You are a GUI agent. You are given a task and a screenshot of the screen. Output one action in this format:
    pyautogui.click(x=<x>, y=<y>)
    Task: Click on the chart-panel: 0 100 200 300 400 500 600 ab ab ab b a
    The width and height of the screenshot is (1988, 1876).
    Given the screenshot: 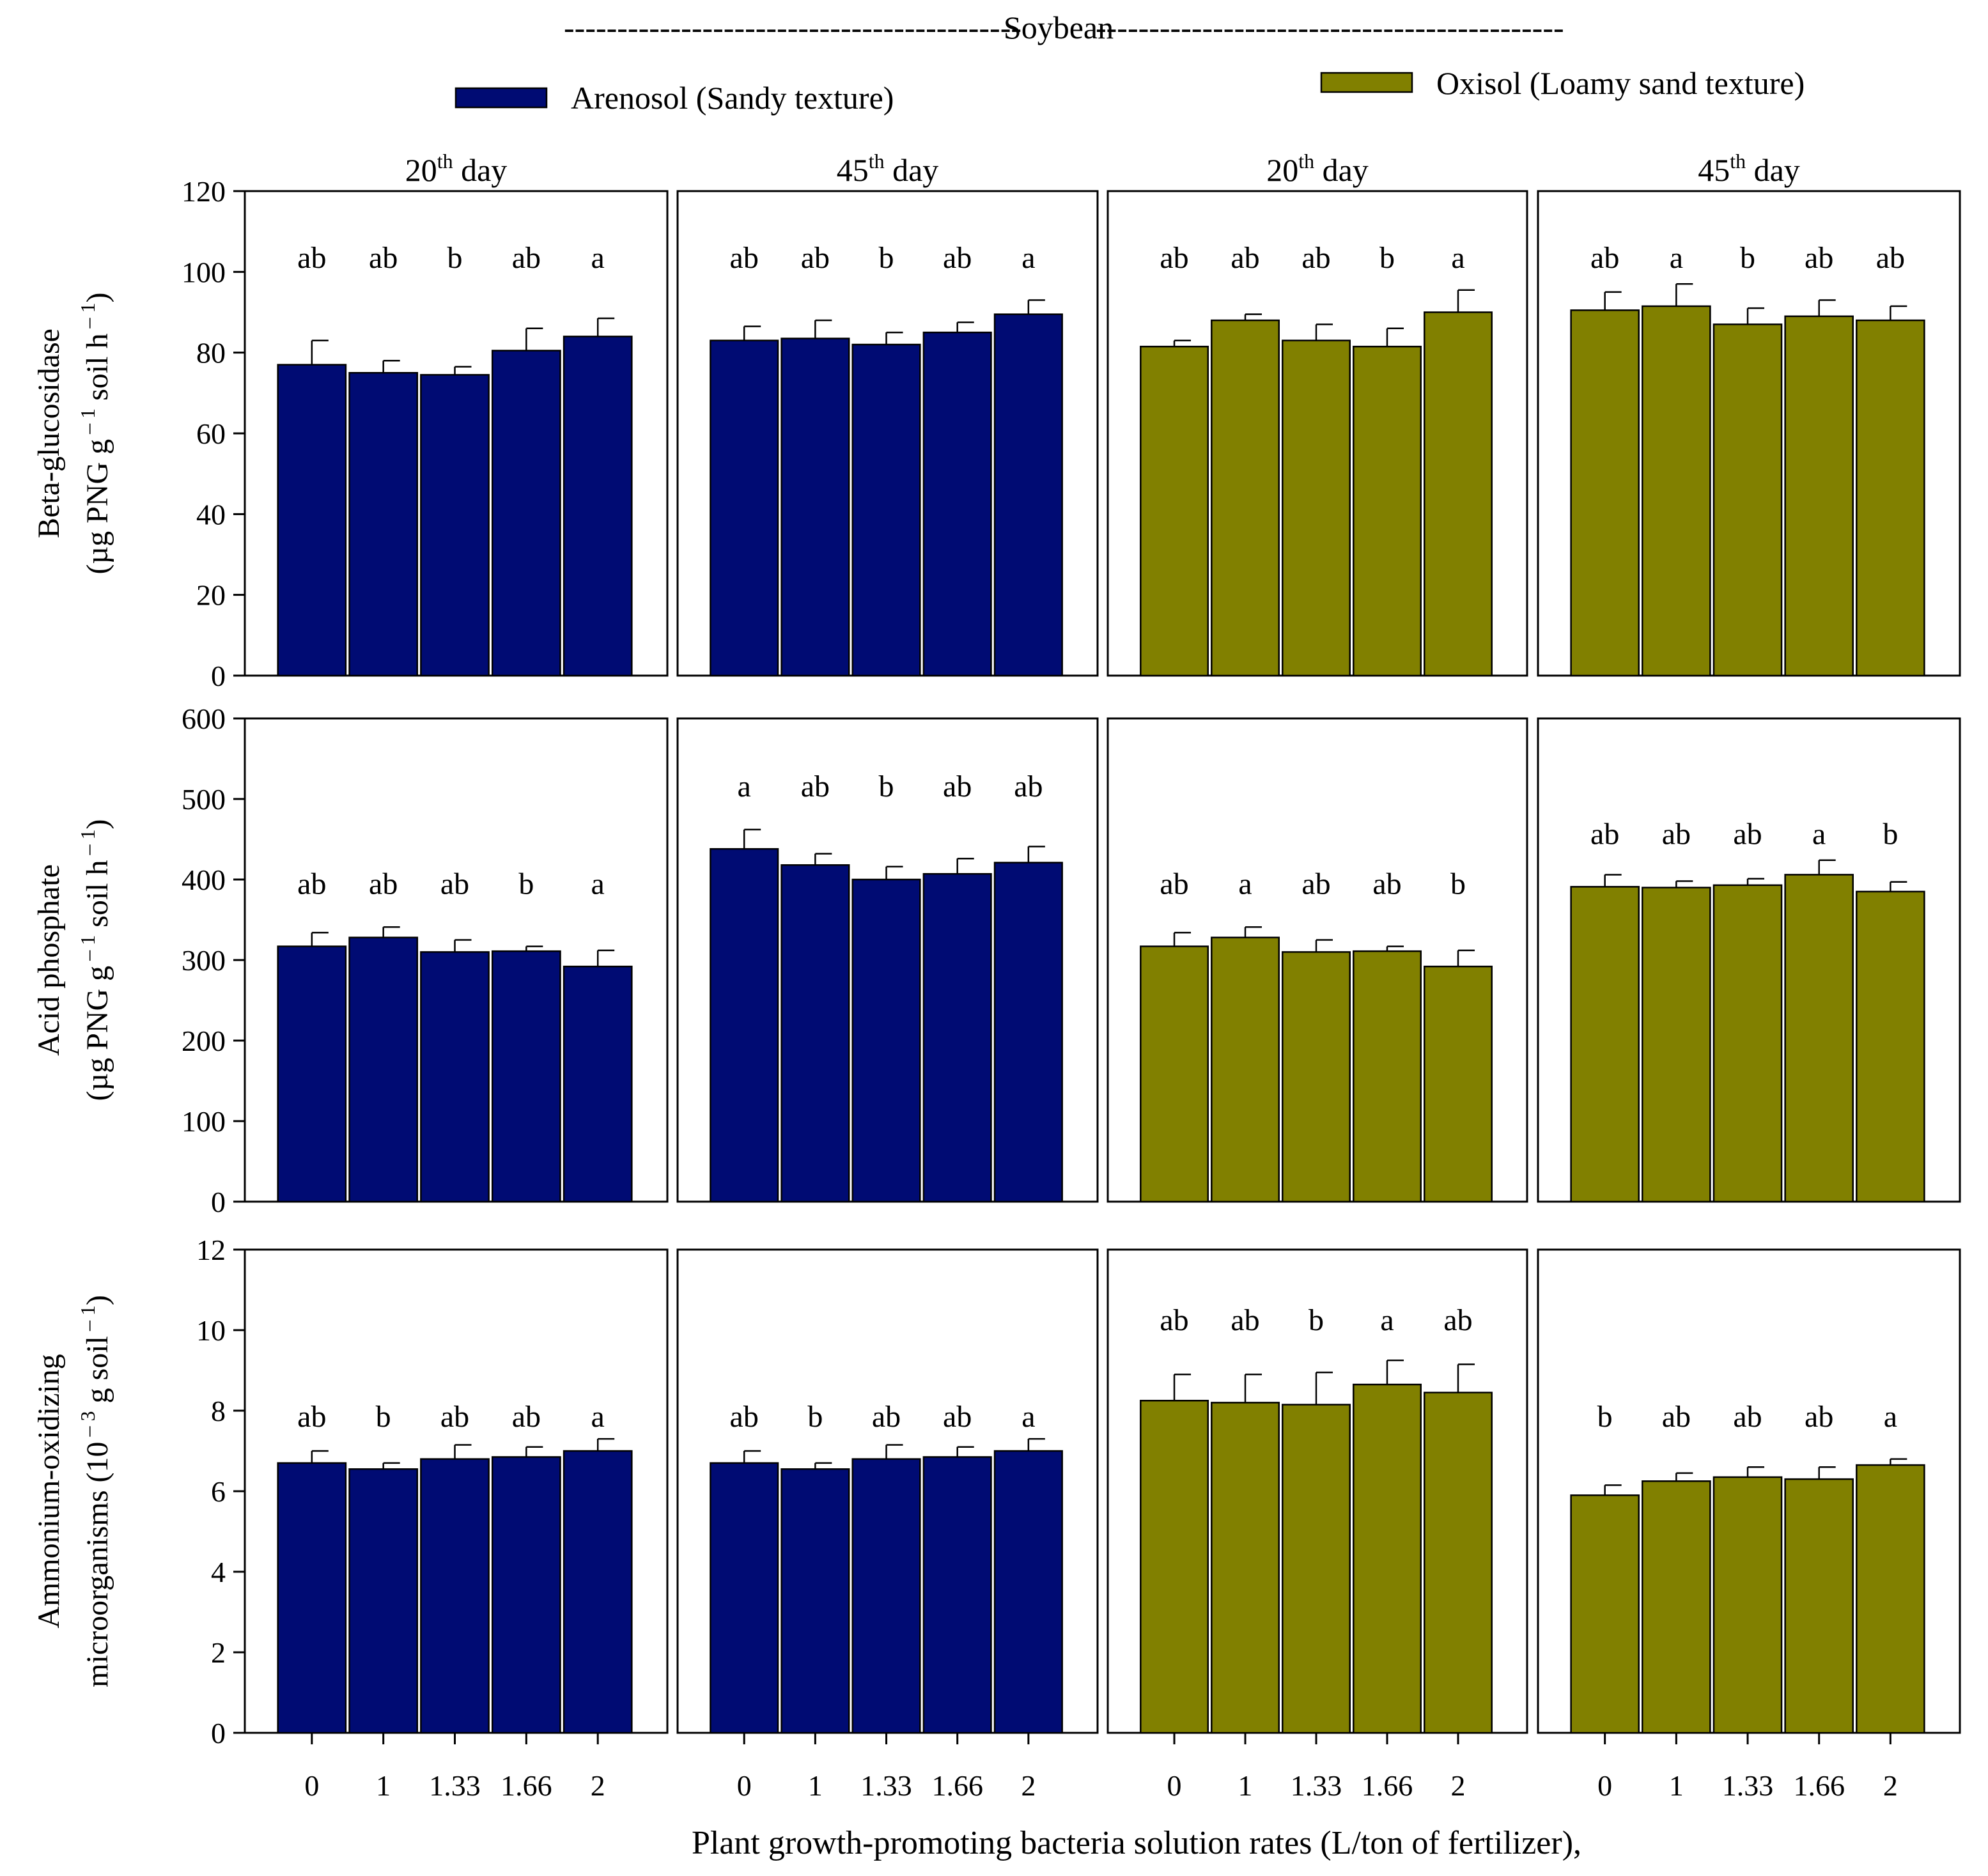 What is the action you would take?
    pyautogui.click(x=425, y=960)
    